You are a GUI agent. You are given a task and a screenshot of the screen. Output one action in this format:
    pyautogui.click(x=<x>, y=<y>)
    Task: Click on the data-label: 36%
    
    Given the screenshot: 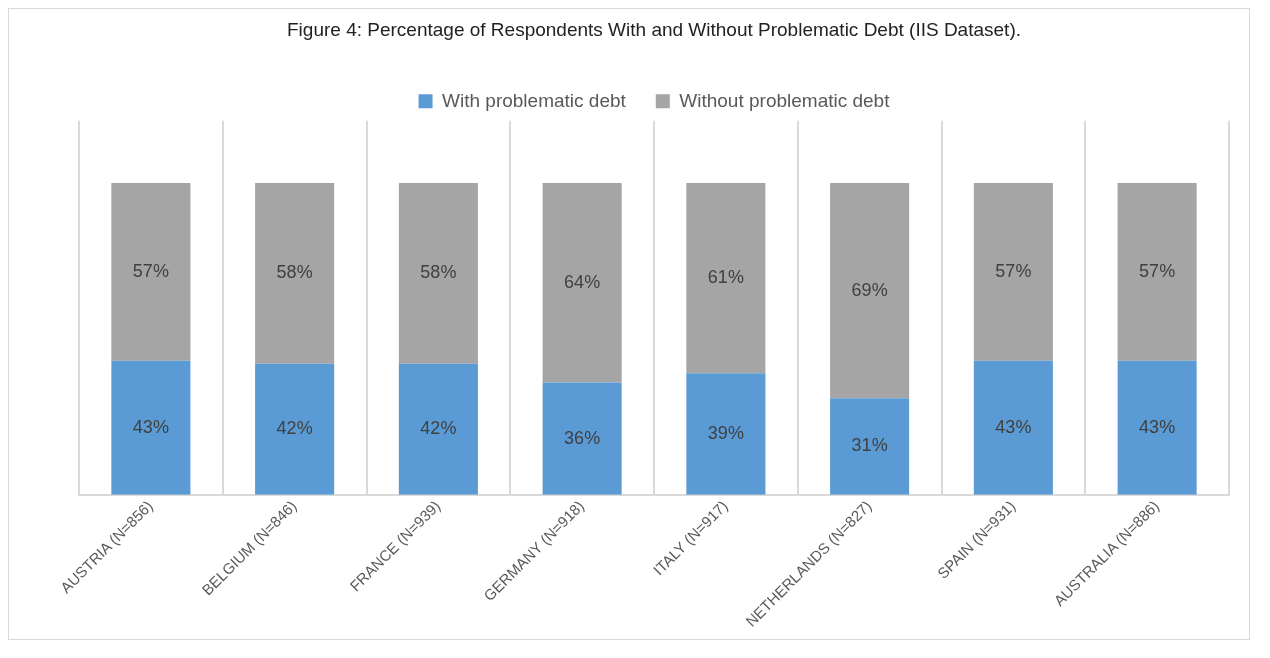 What is the action you would take?
    pyautogui.click(x=582, y=437)
    